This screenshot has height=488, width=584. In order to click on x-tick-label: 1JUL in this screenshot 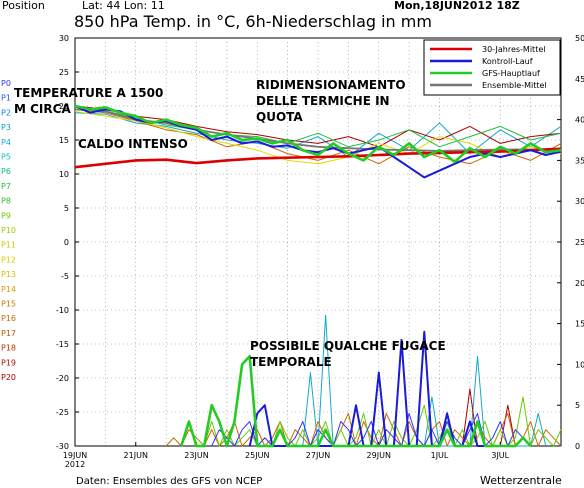, I will do `click(440, 455)`.